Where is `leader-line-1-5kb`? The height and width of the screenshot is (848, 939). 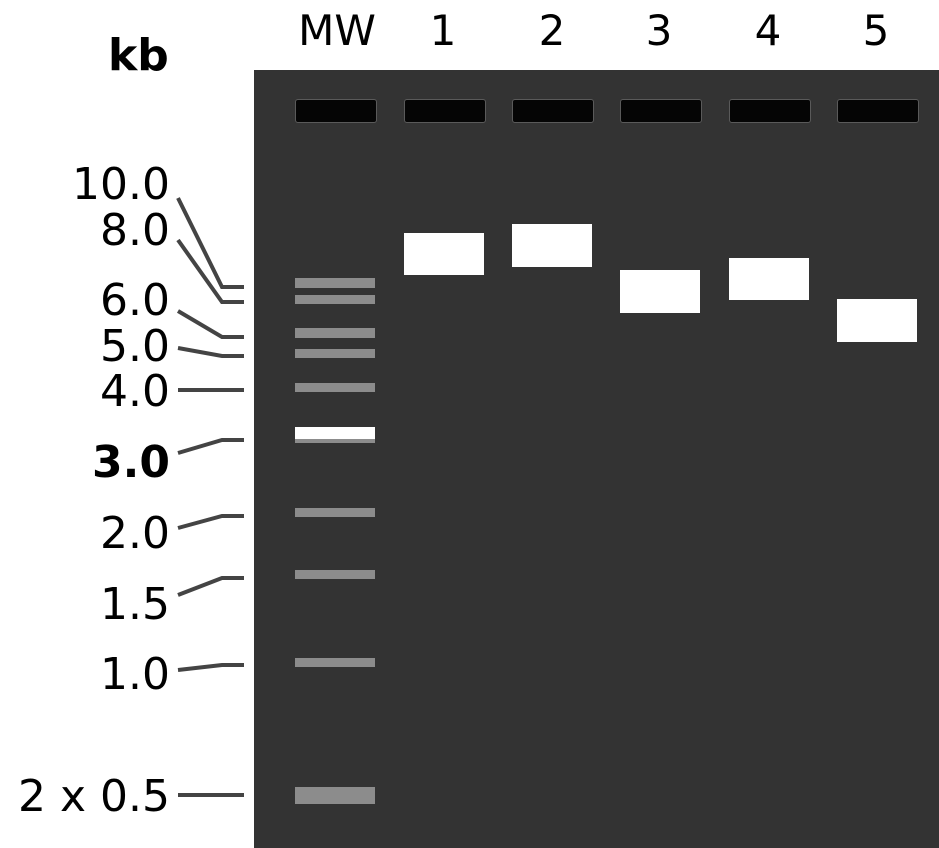 leader-line-1-5kb is located at coordinates (210, 586).